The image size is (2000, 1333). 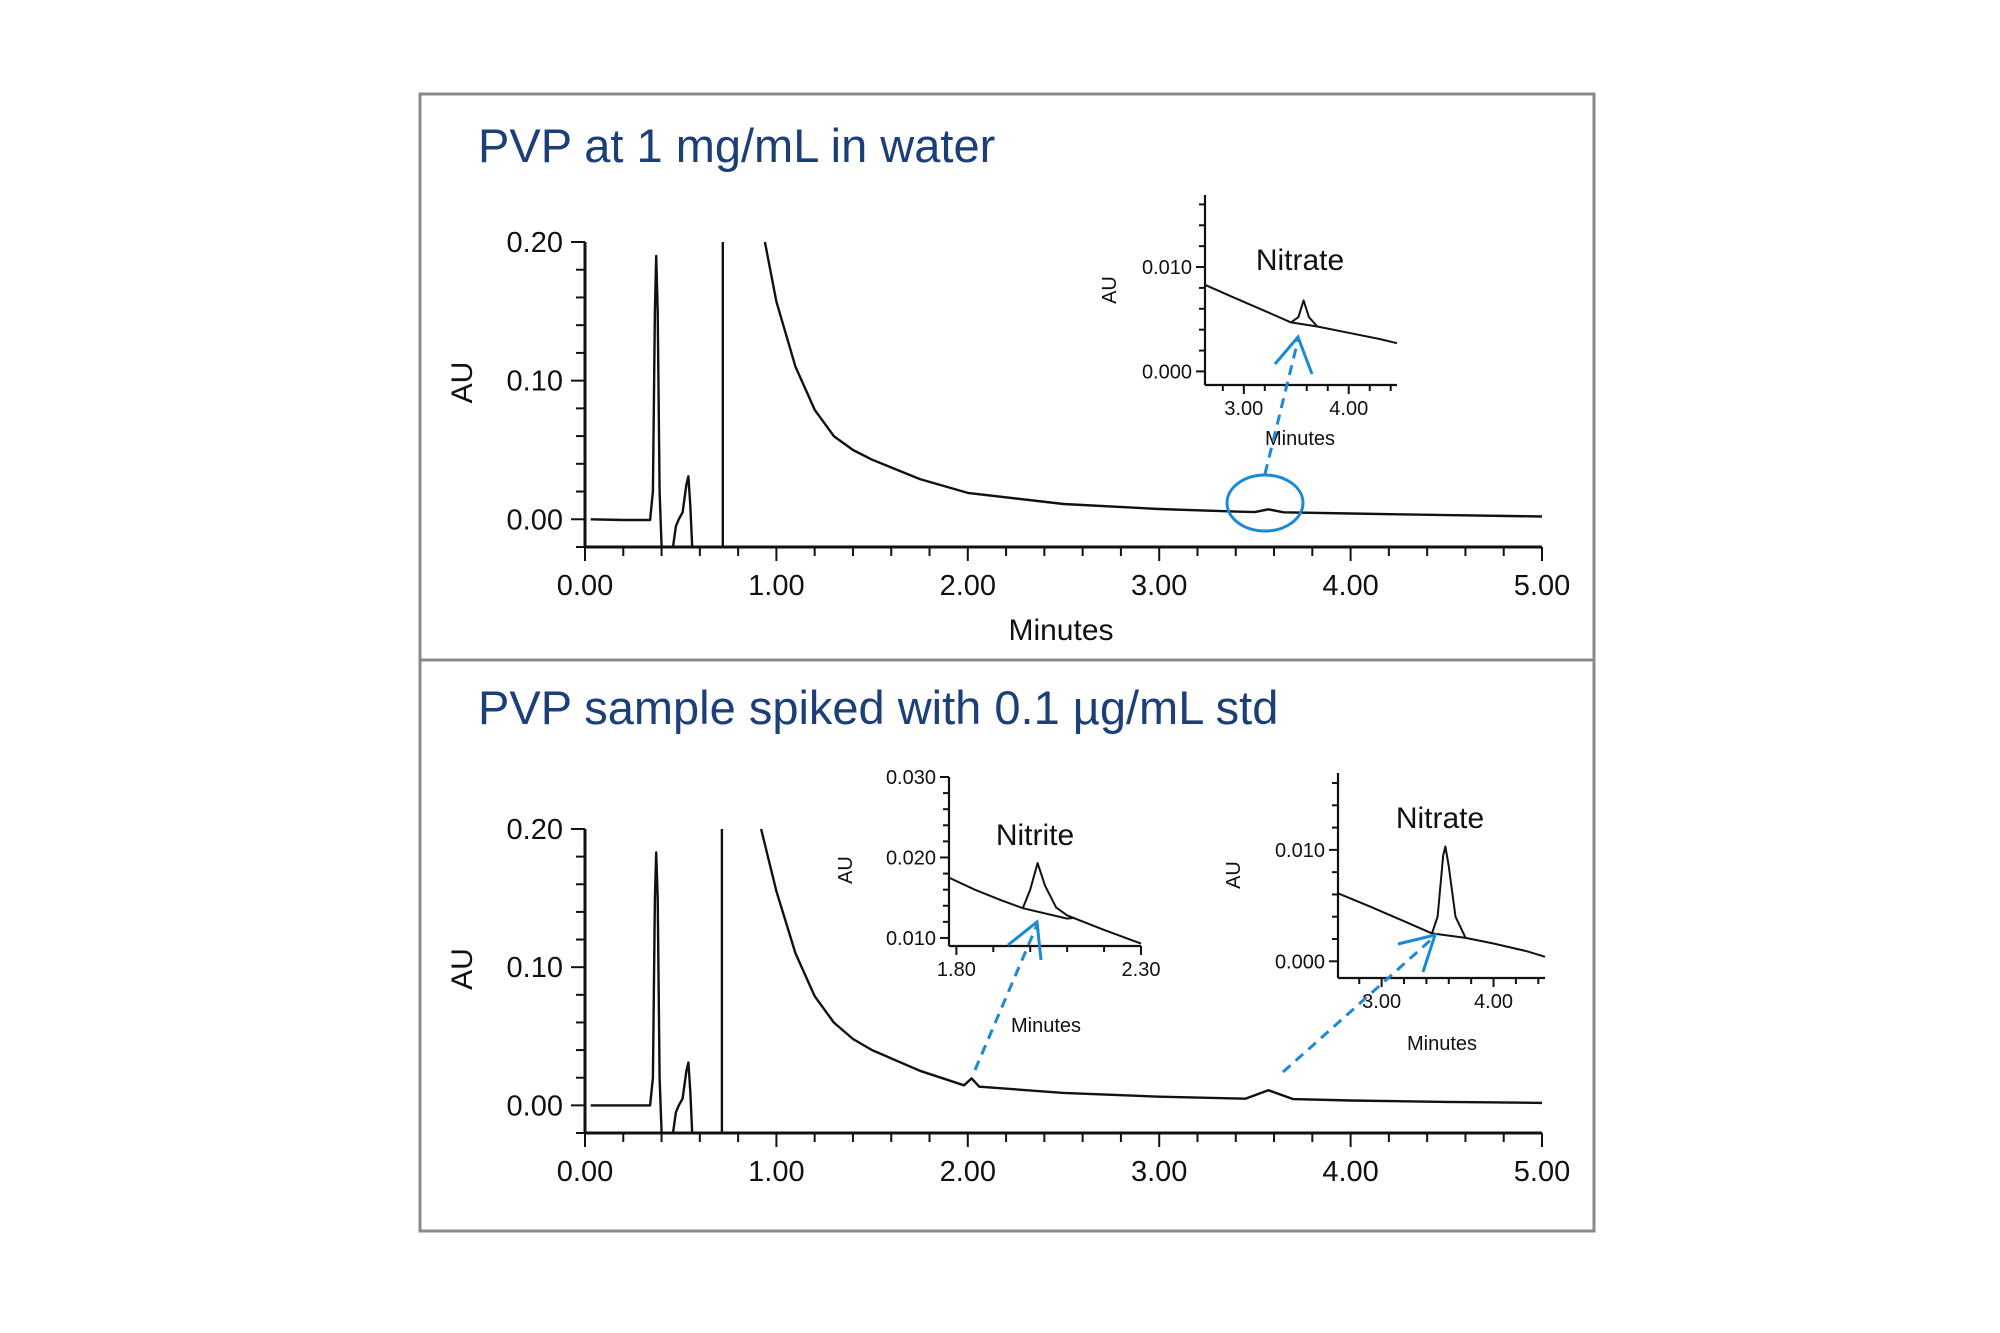 What do you see at coordinates (1265, 503) in the screenshot?
I see `nitrate-highlight-circle` at bounding box center [1265, 503].